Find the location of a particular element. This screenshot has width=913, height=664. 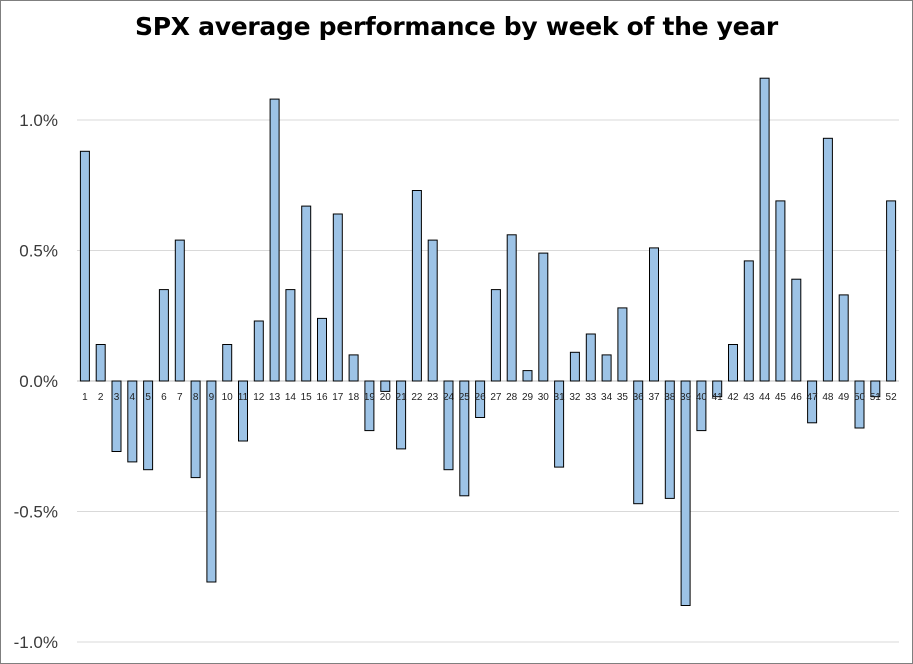

x-tick-label: 46 is located at coordinates (797, 397).